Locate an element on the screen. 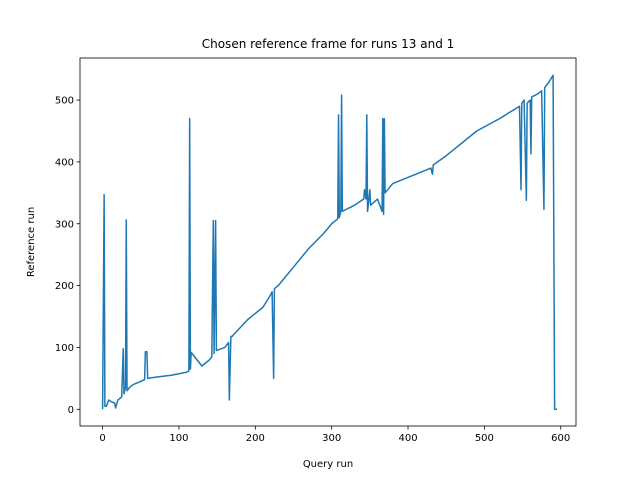  x-tick-label: 200 is located at coordinates (255, 438).